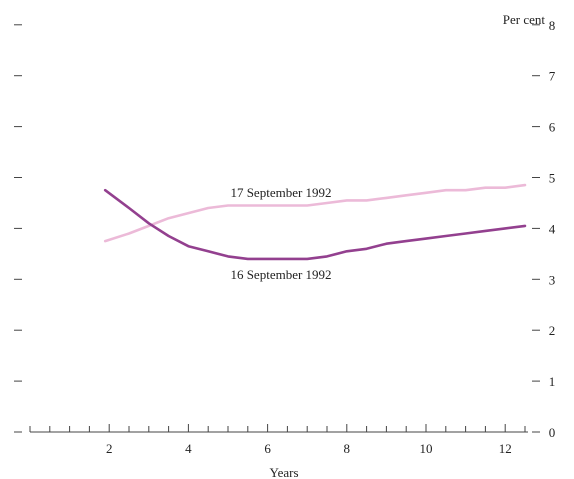  What do you see at coordinates (552, 432) in the screenshot?
I see `right-tick-label: 0` at bounding box center [552, 432].